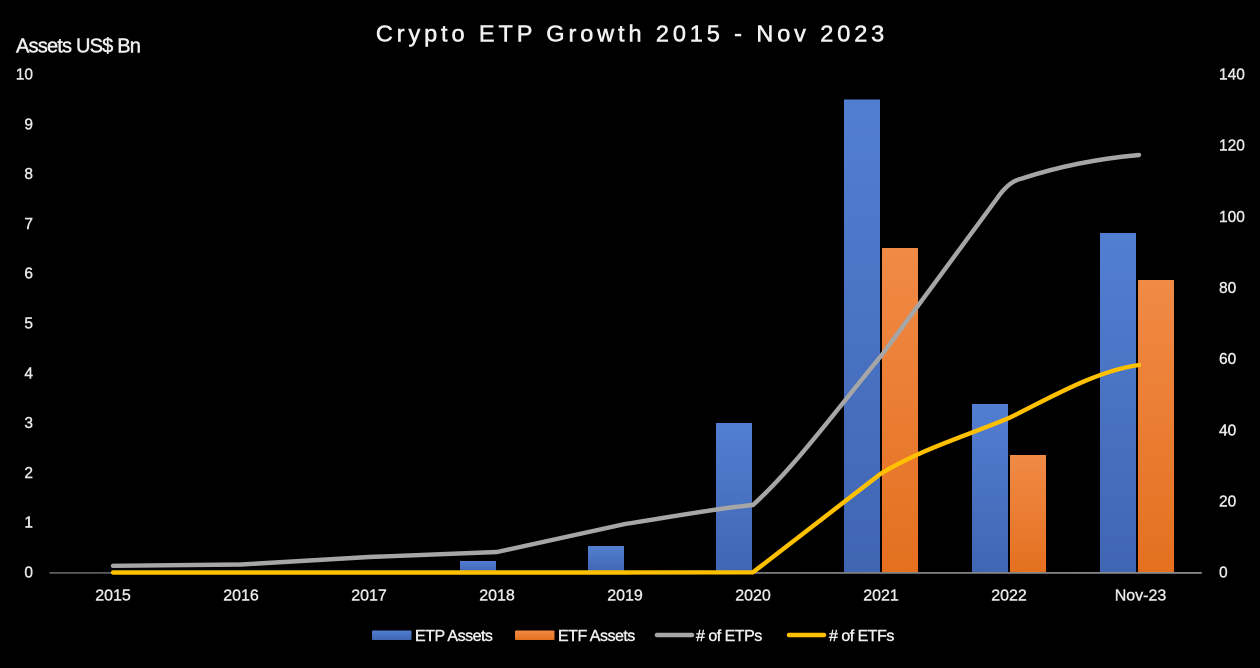 Image resolution: width=1260 pixels, height=668 pixels. Describe the element at coordinates (1232, 75) in the screenshot. I see `svg-text: 140` at that location.